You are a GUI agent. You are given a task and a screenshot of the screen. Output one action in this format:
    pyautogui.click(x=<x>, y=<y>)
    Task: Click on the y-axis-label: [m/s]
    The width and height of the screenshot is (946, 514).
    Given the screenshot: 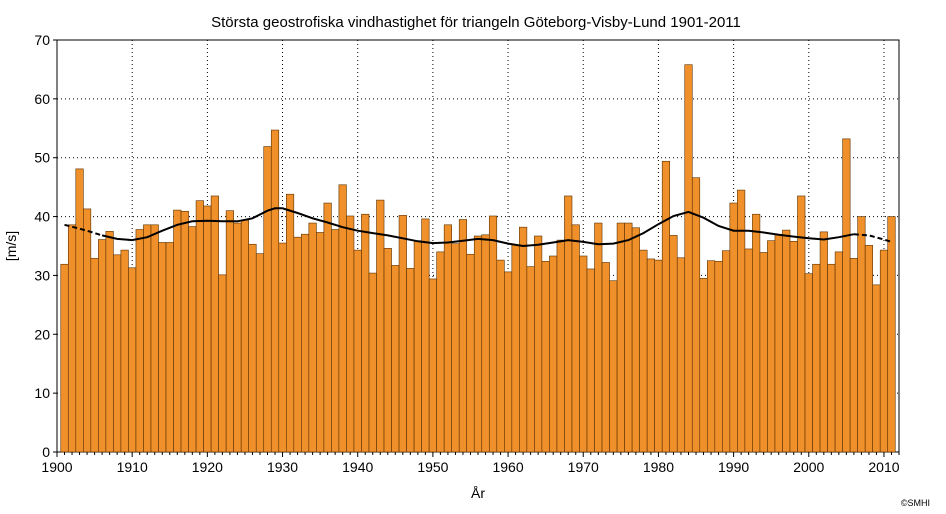 What is the action you would take?
    pyautogui.click(x=11, y=246)
    